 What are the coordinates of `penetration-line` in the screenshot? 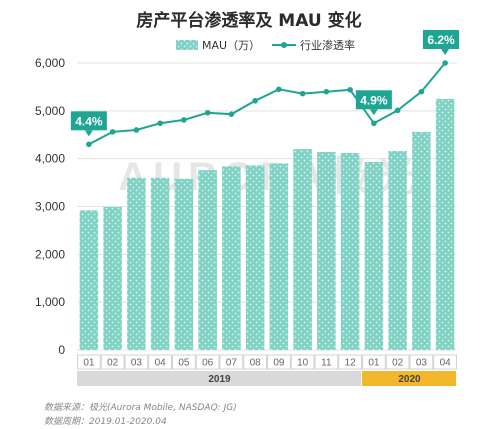 It's located at (267, 104).